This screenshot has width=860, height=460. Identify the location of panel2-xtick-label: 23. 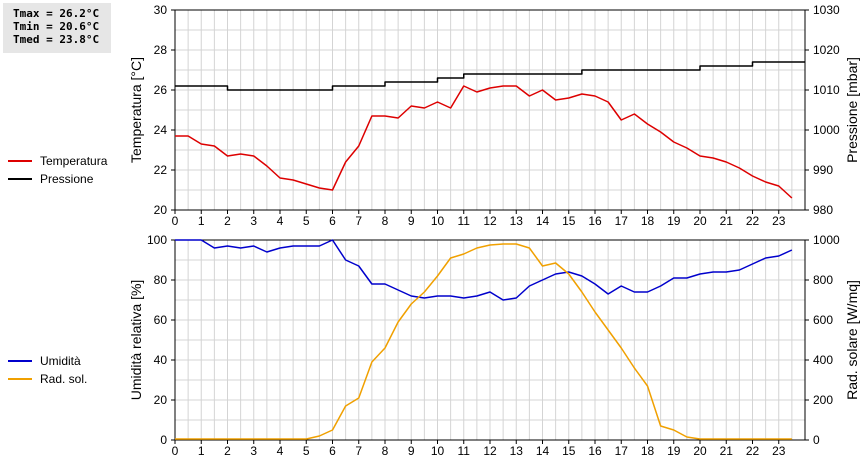
(779, 451).